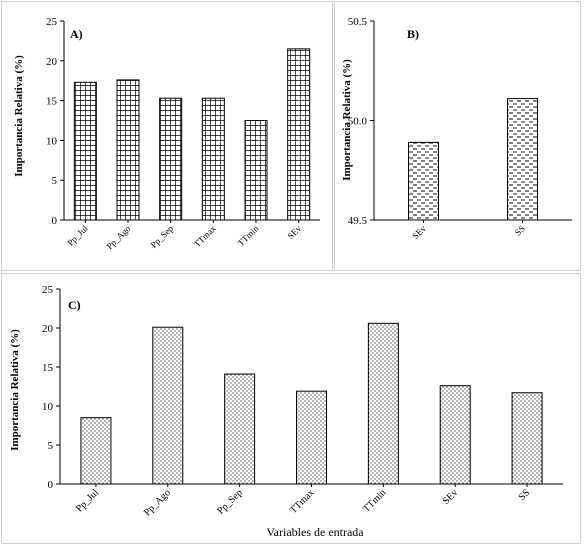 The height and width of the screenshot is (546, 584). Describe the element at coordinates (118, 237) in the screenshot. I see `panel-a-category-label: Pp_Ago` at that location.